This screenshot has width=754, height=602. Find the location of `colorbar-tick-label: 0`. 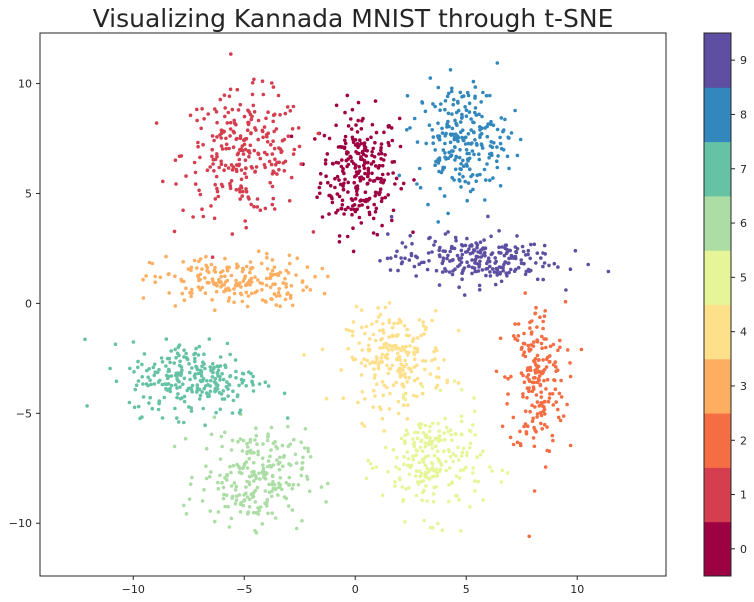

colorbar-tick-label: 0 is located at coordinates (743, 549).